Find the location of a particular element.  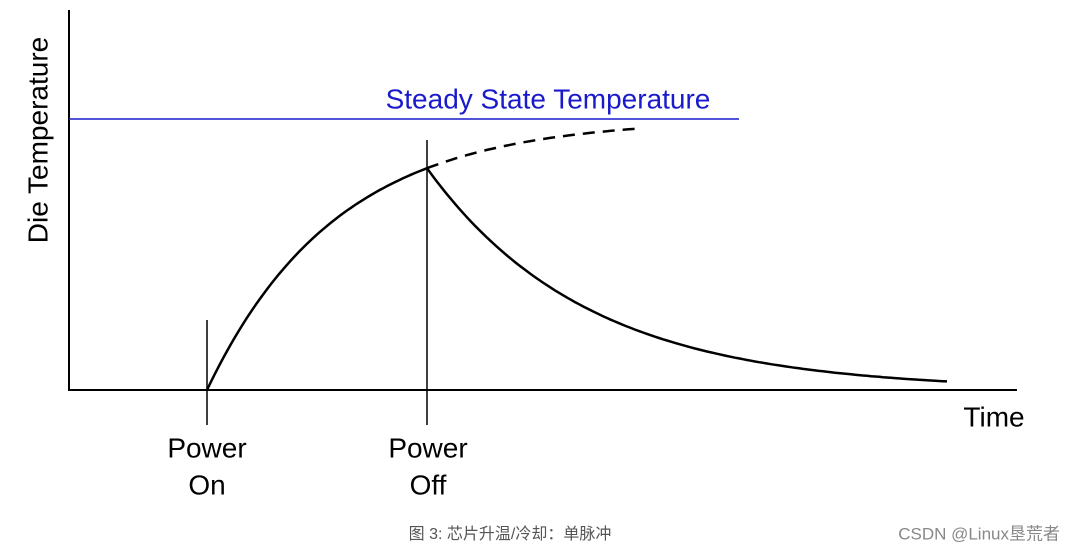

caption: 图 3: 芯片升温/冷却：单脉冲 is located at coordinates (510, 534).